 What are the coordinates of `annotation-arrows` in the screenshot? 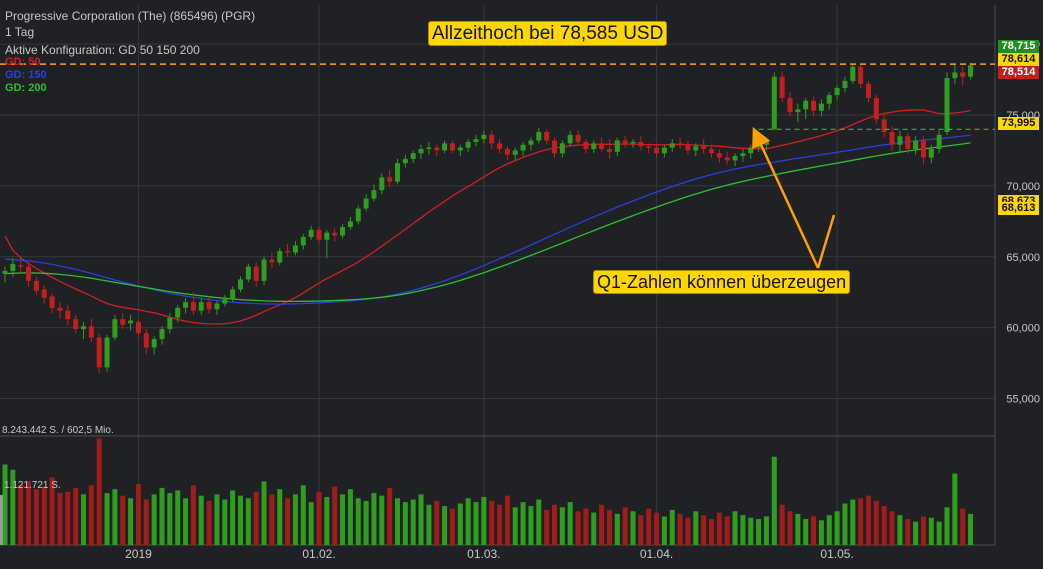 It's located at (794, 197).